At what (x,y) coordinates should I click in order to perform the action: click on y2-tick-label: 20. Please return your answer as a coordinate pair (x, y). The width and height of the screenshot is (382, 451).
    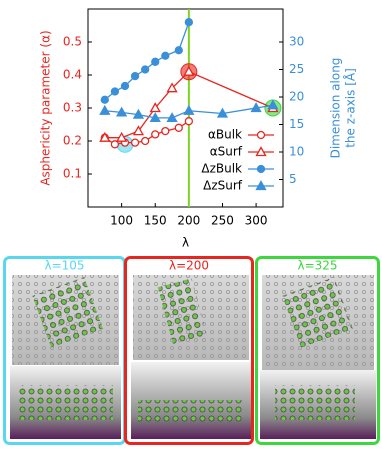
    Looking at the image, I should click on (296, 97).